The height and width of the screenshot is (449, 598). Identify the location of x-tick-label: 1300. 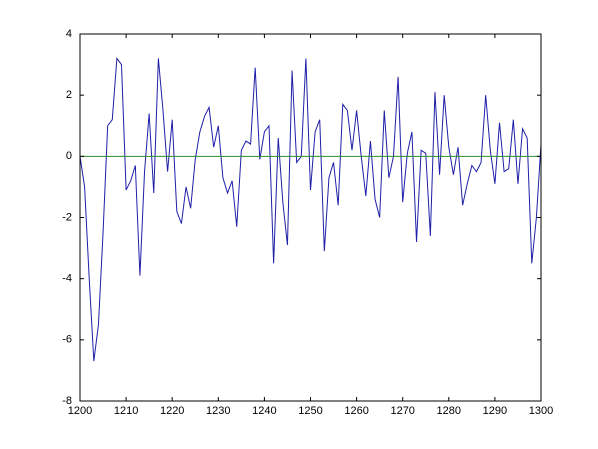
(541, 411).